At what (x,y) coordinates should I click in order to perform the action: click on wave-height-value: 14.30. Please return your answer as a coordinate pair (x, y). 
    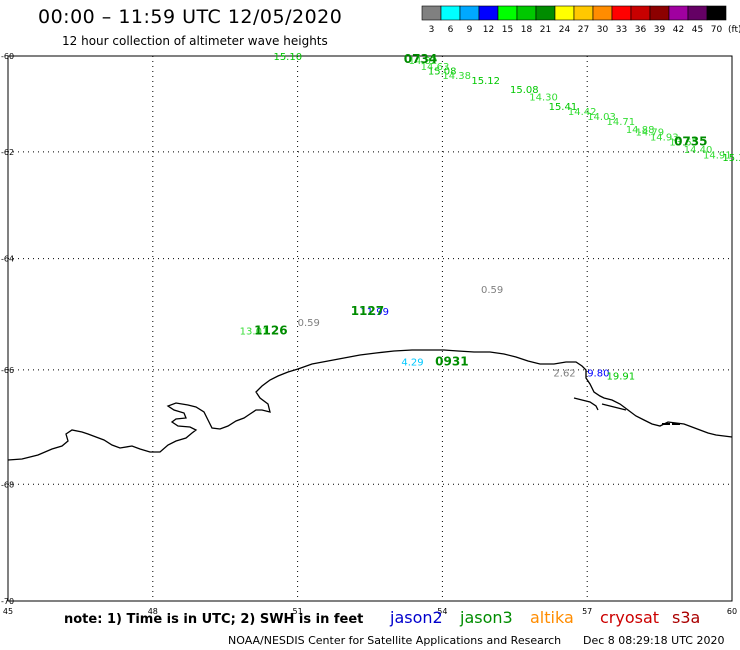
    Looking at the image, I should click on (543, 97).